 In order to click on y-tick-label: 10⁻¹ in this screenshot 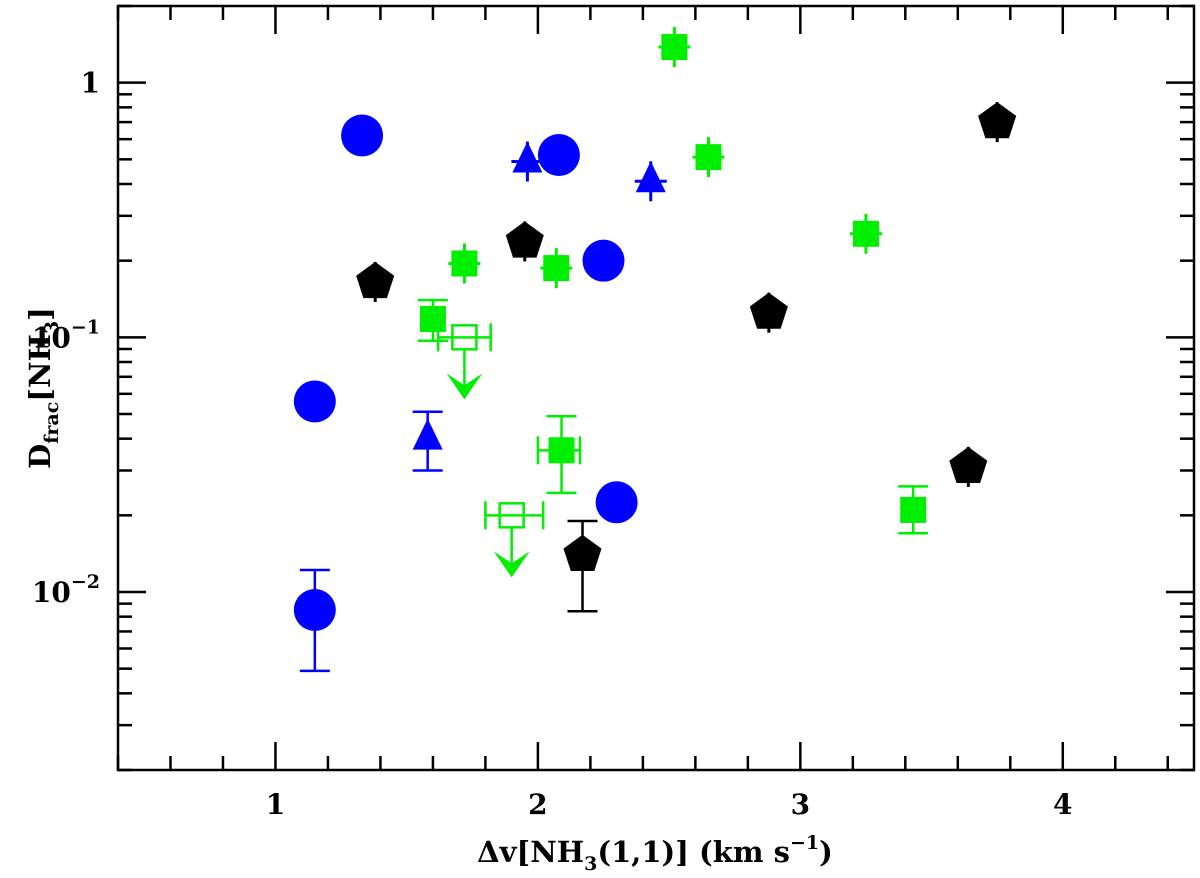, I will do `click(66, 335)`.